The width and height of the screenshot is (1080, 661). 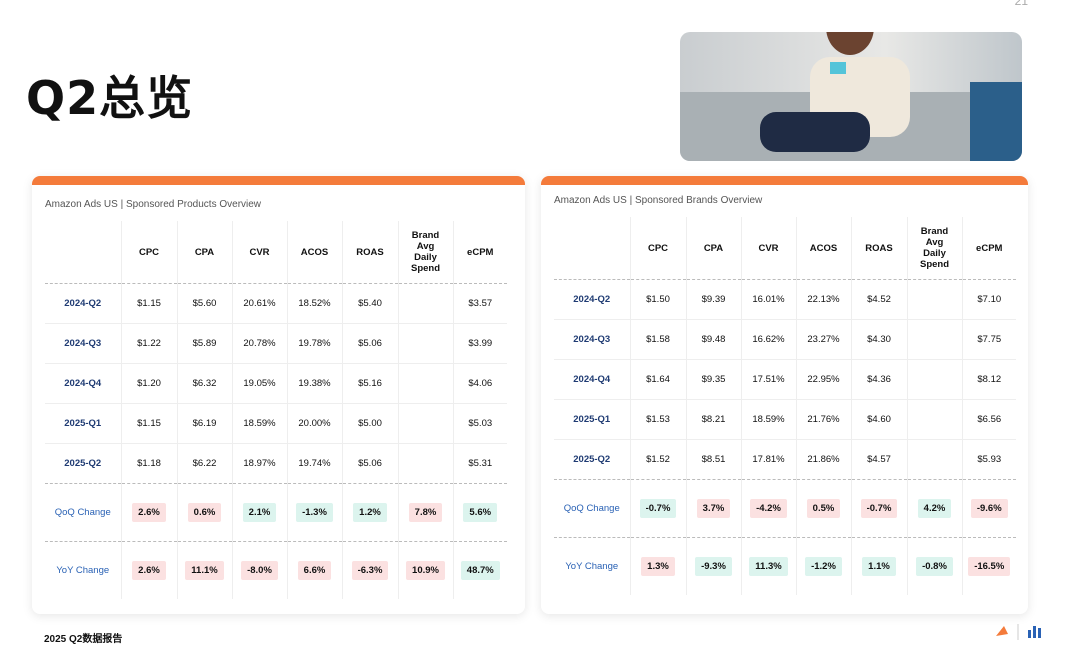 I want to click on change-badge: 11.1%, so click(x=204, y=570).